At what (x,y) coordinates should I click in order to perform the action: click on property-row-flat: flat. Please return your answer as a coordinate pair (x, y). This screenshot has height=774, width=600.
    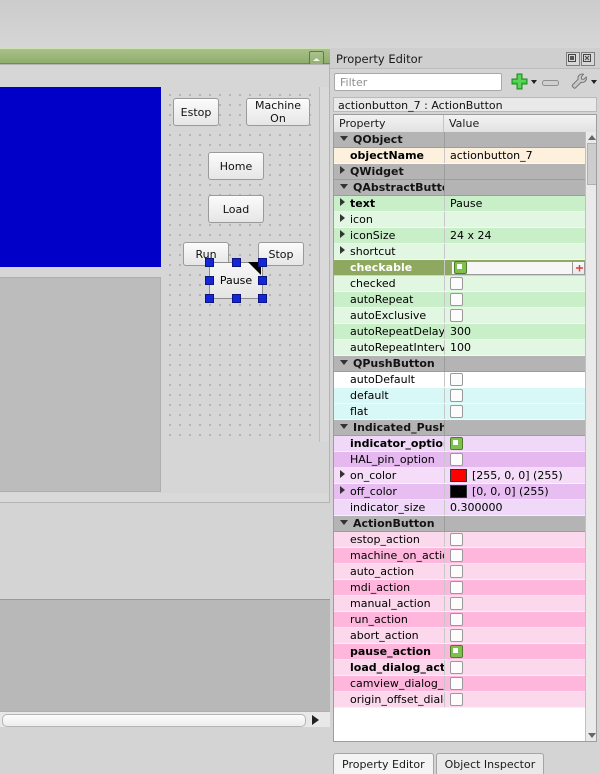
    Looking at the image, I should click on (460, 412).